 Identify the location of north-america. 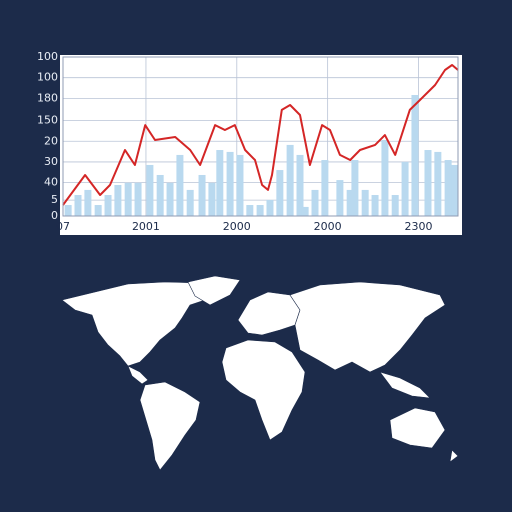
(138, 324).